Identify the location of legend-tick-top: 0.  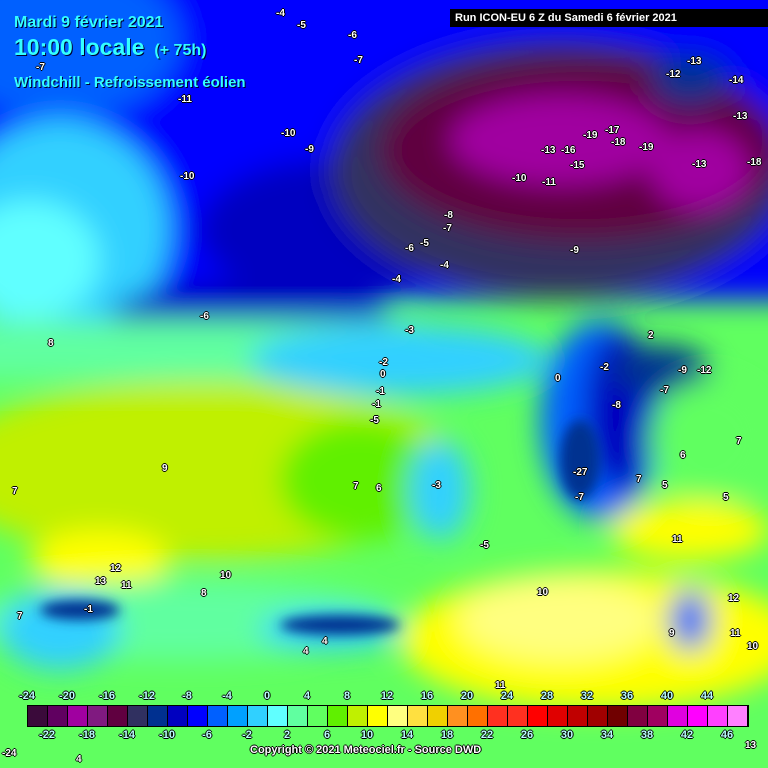
(267, 696).